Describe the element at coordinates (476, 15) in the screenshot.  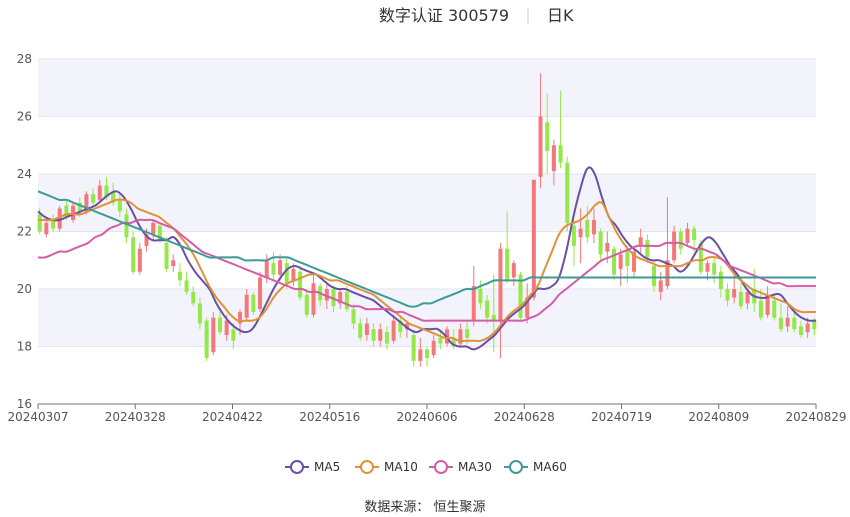
I see `chart-title: 数字认证 300579 日K` at that location.